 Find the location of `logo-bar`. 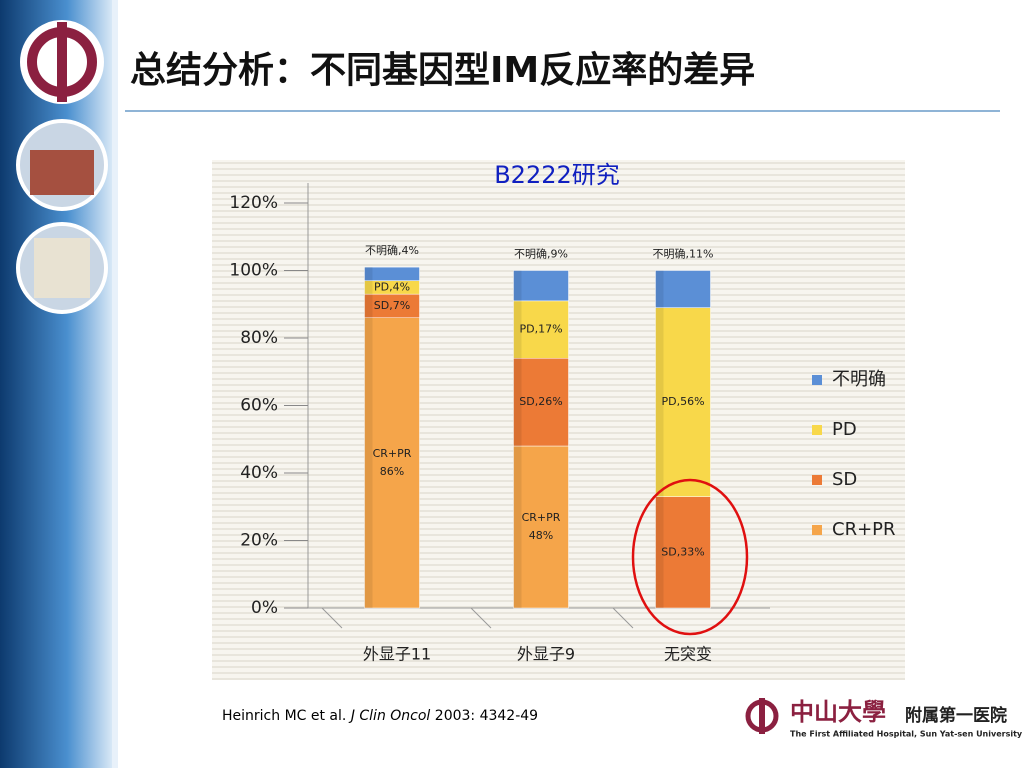

logo-bar is located at coordinates (62, 62).